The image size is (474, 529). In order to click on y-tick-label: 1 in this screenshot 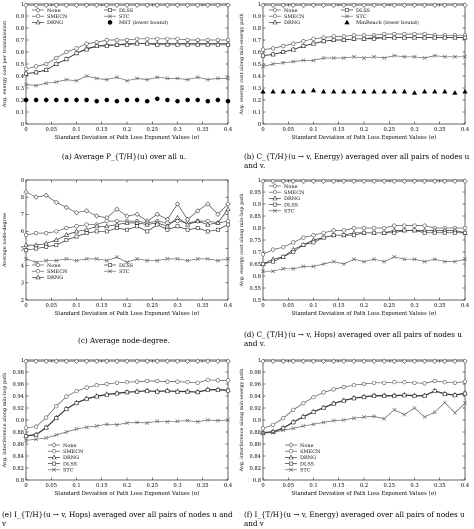, I will do `click(259, 181)`.